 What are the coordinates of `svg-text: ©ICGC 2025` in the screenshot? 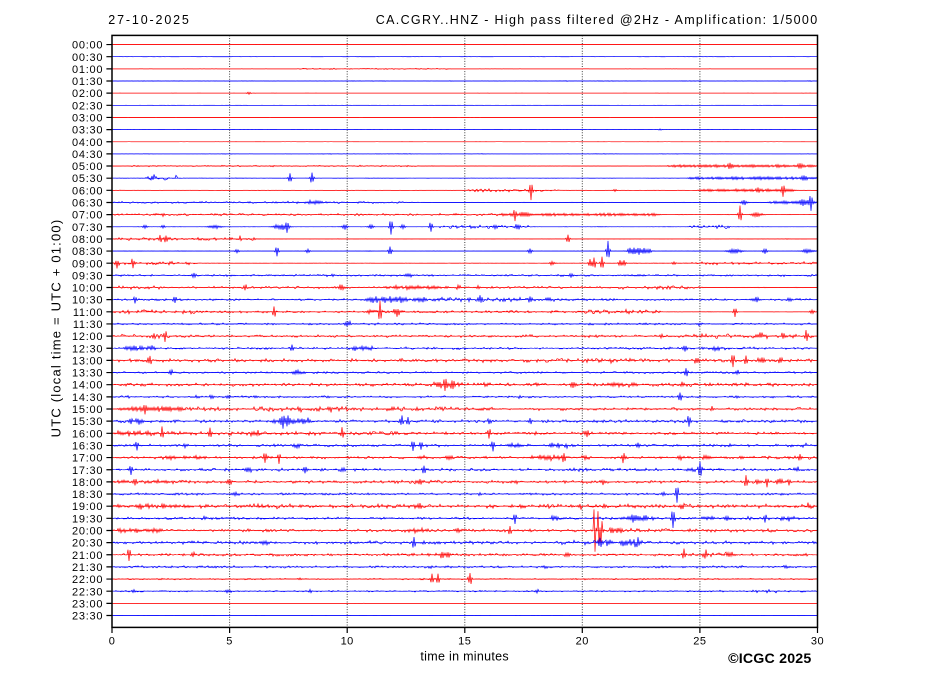 It's located at (769, 659).